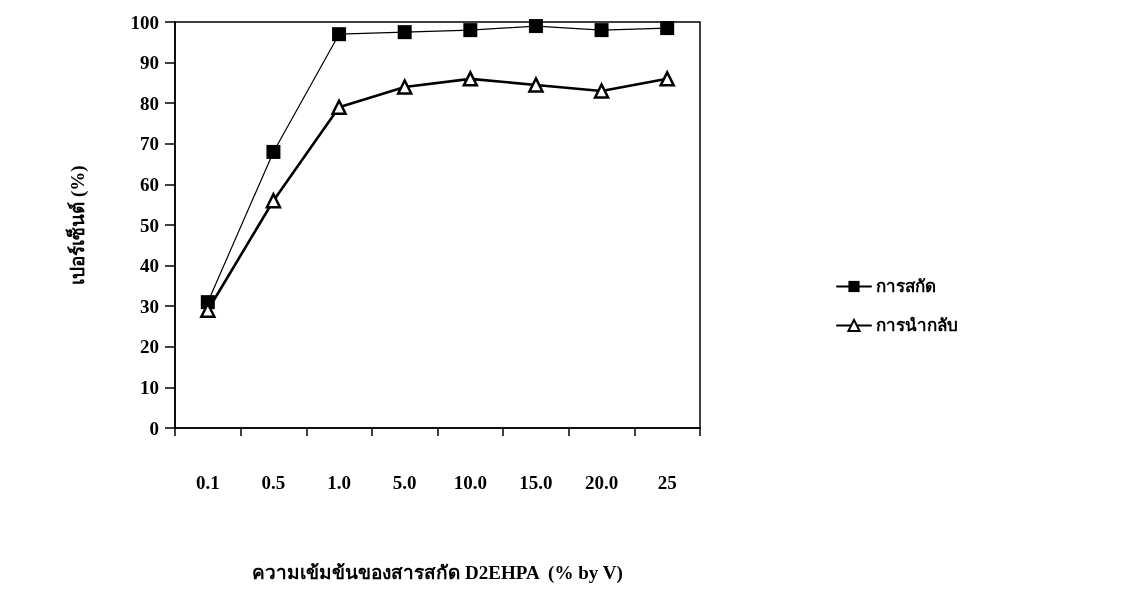  What do you see at coordinates (154, 428) in the screenshot?
I see `y-tick-label: 0` at bounding box center [154, 428].